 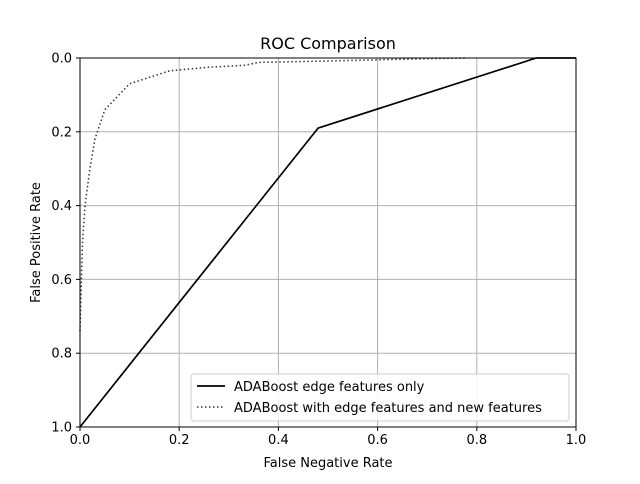 I want to click on x-axis-label: False Negative Rate, so click(x=327, y=463).